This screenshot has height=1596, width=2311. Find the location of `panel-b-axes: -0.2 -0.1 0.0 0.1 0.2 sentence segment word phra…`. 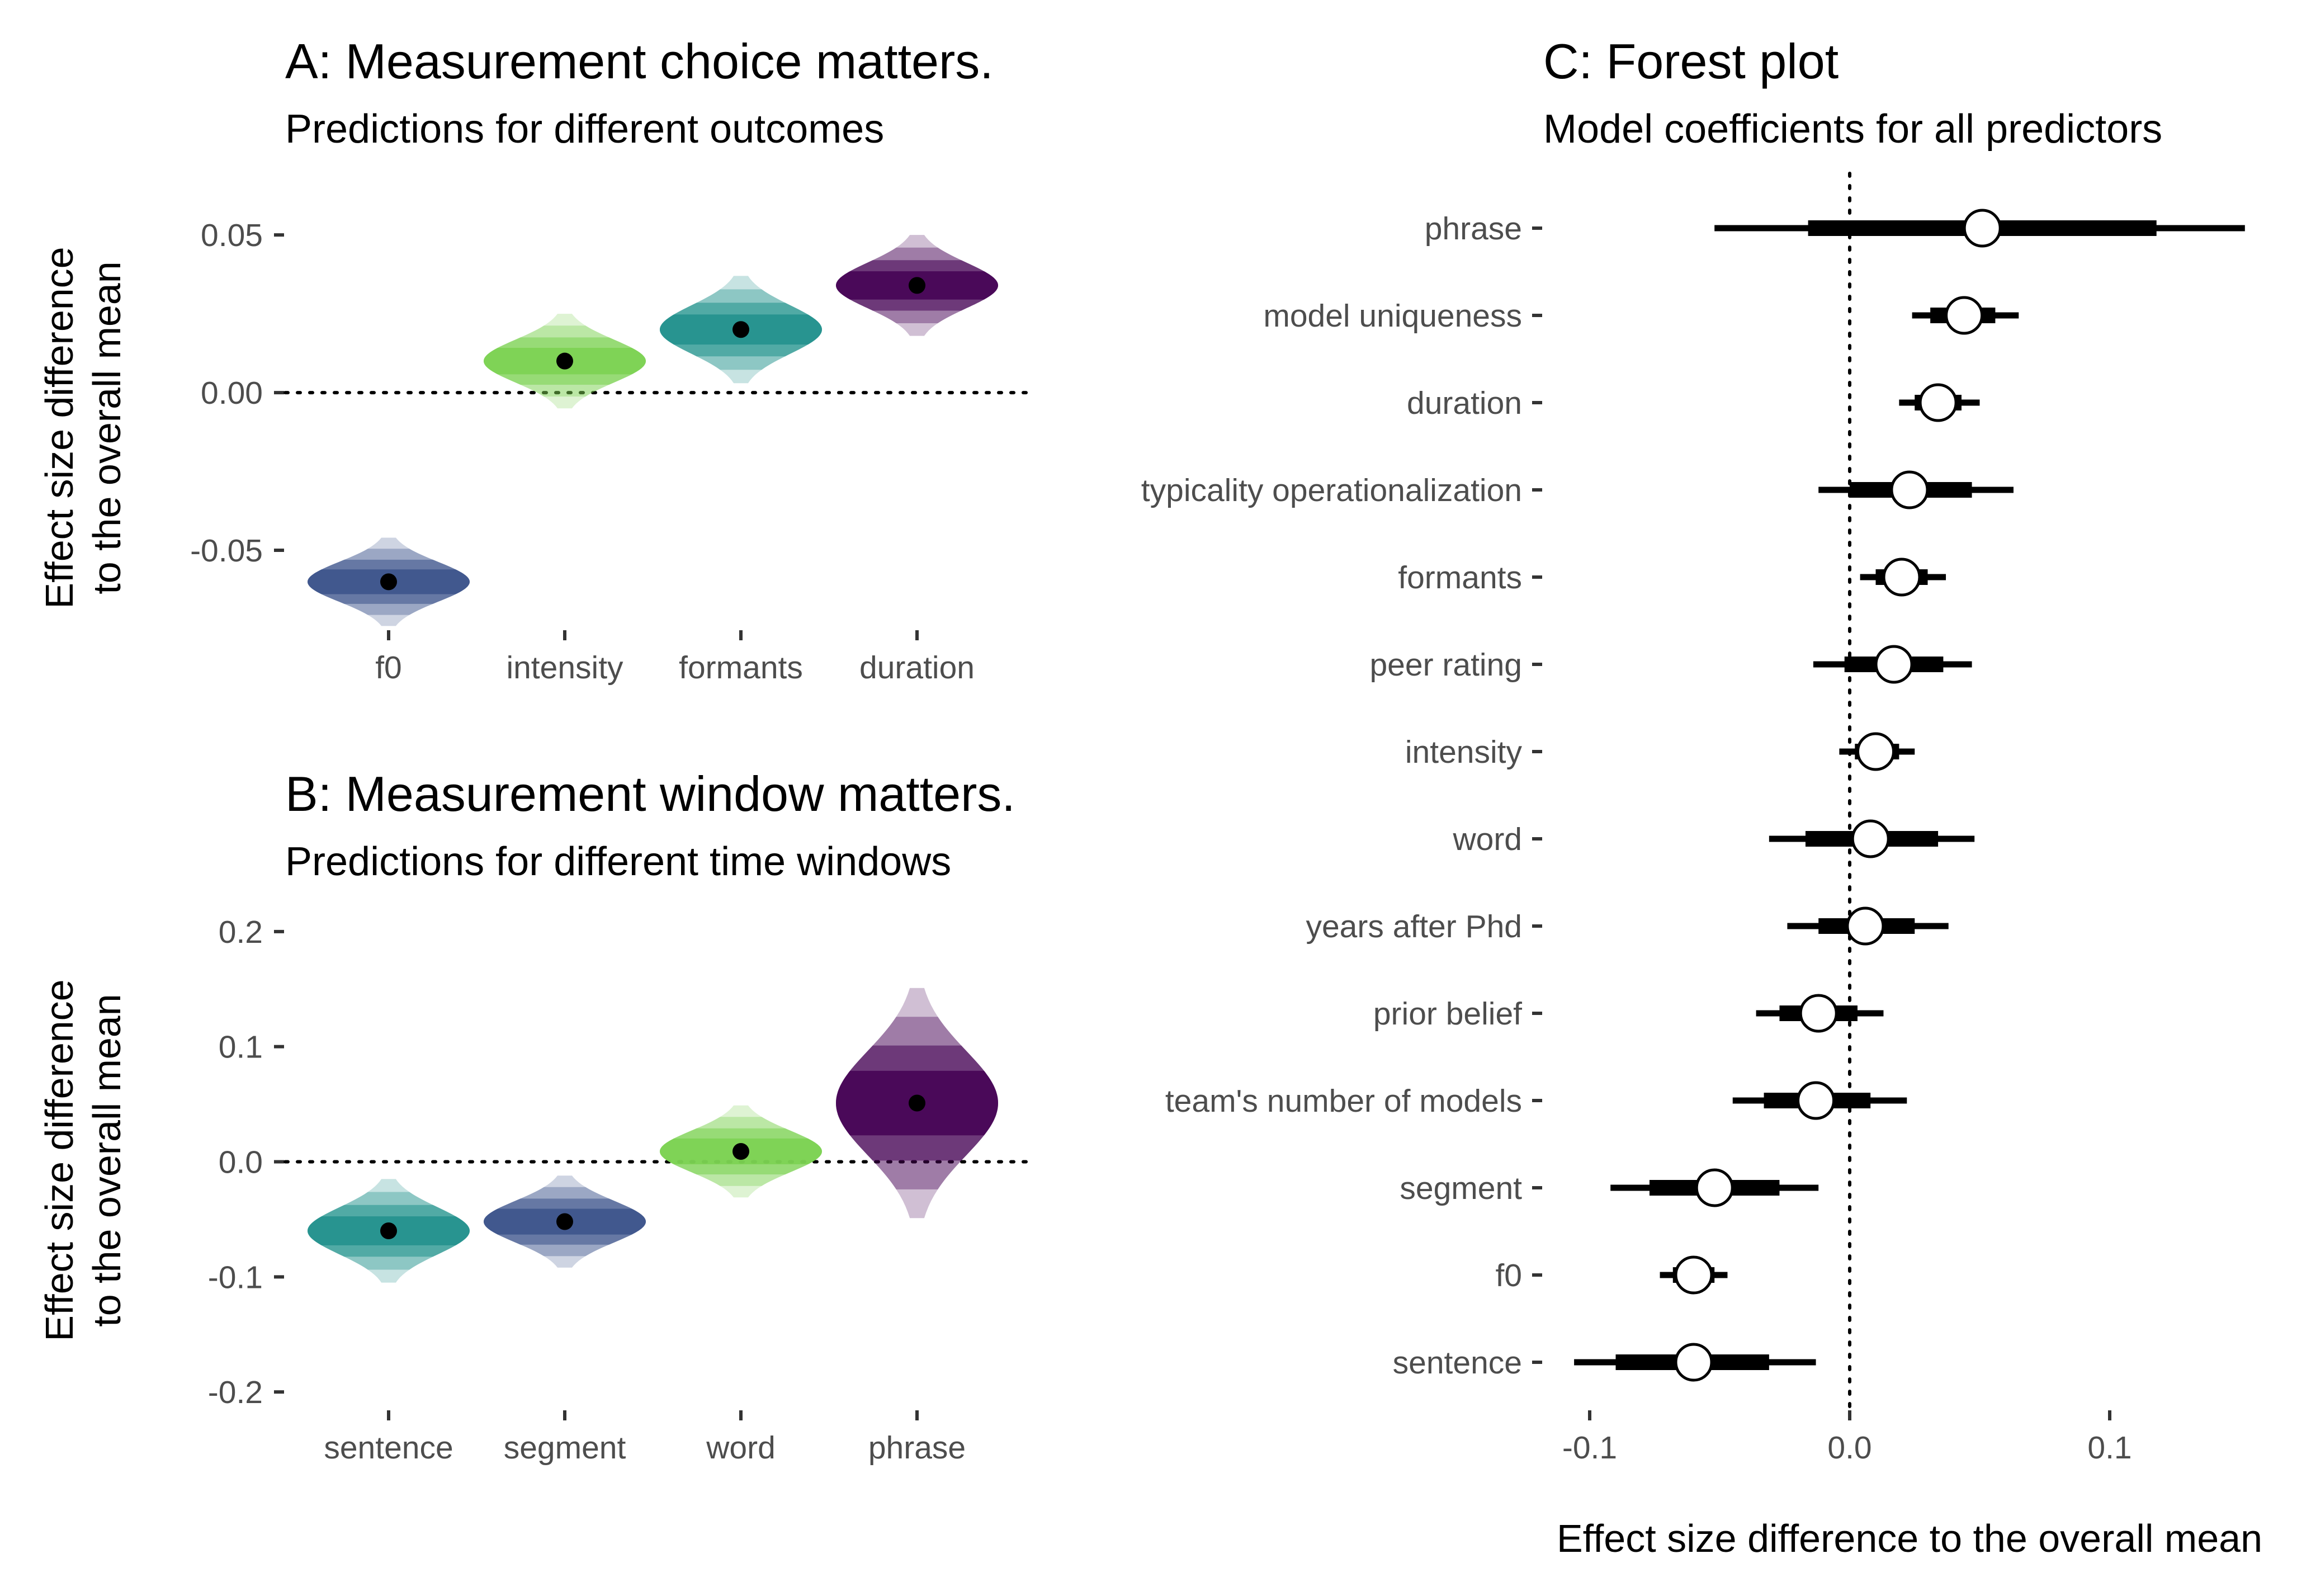

panel-b-axes: -0.2 -0.1 0.0 0.1 0.2 sentence segment word phra… is located at coordinates (618, 1190).